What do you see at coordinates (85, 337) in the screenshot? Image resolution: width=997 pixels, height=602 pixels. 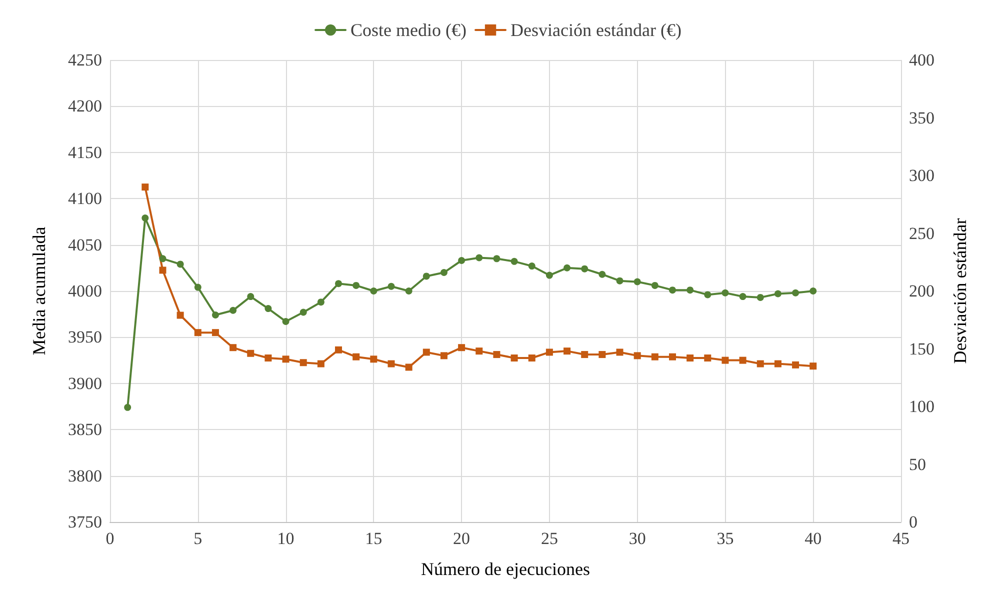 I see `y-tick-label: 3950` at bounding box center [85, 337].